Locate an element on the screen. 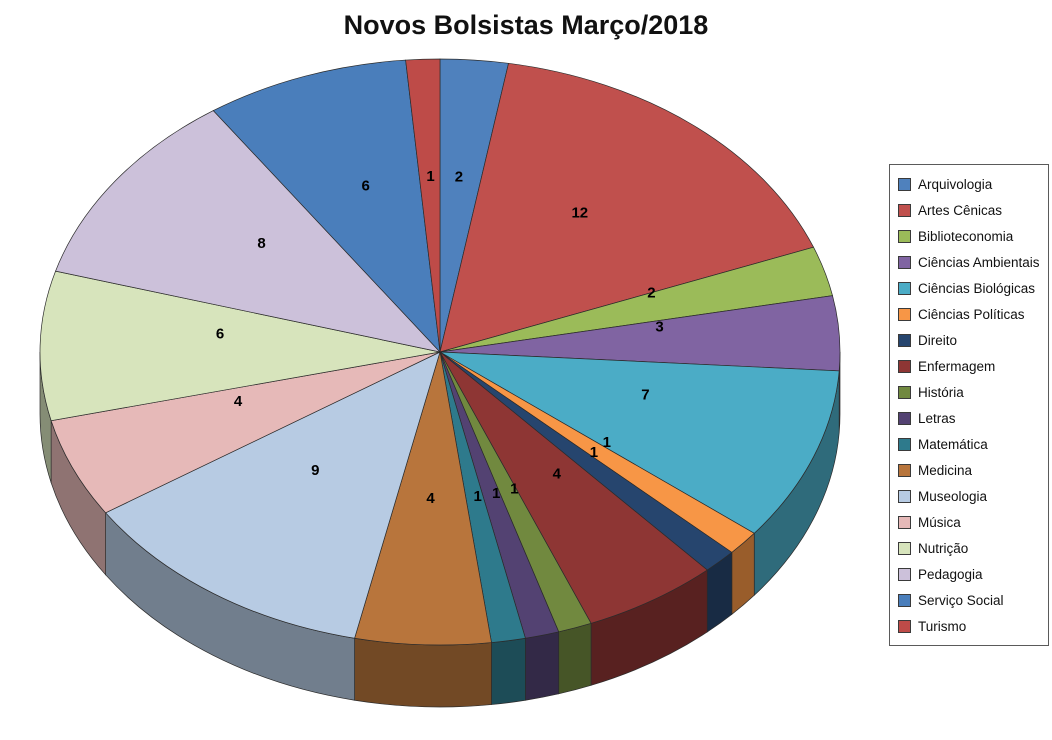  legend-item: Ciências Ambientais is located at coordinates (970, 262).